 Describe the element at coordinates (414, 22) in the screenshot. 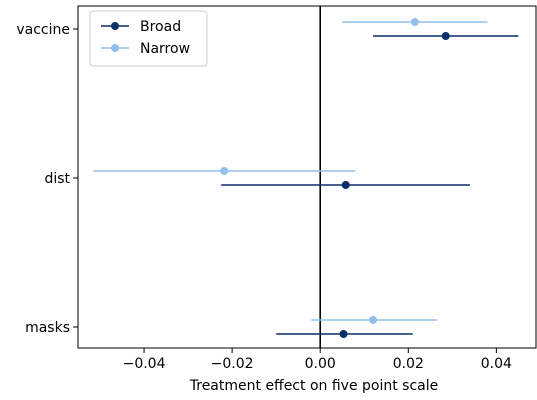

I see `point-narrow-vaccine` at that location.